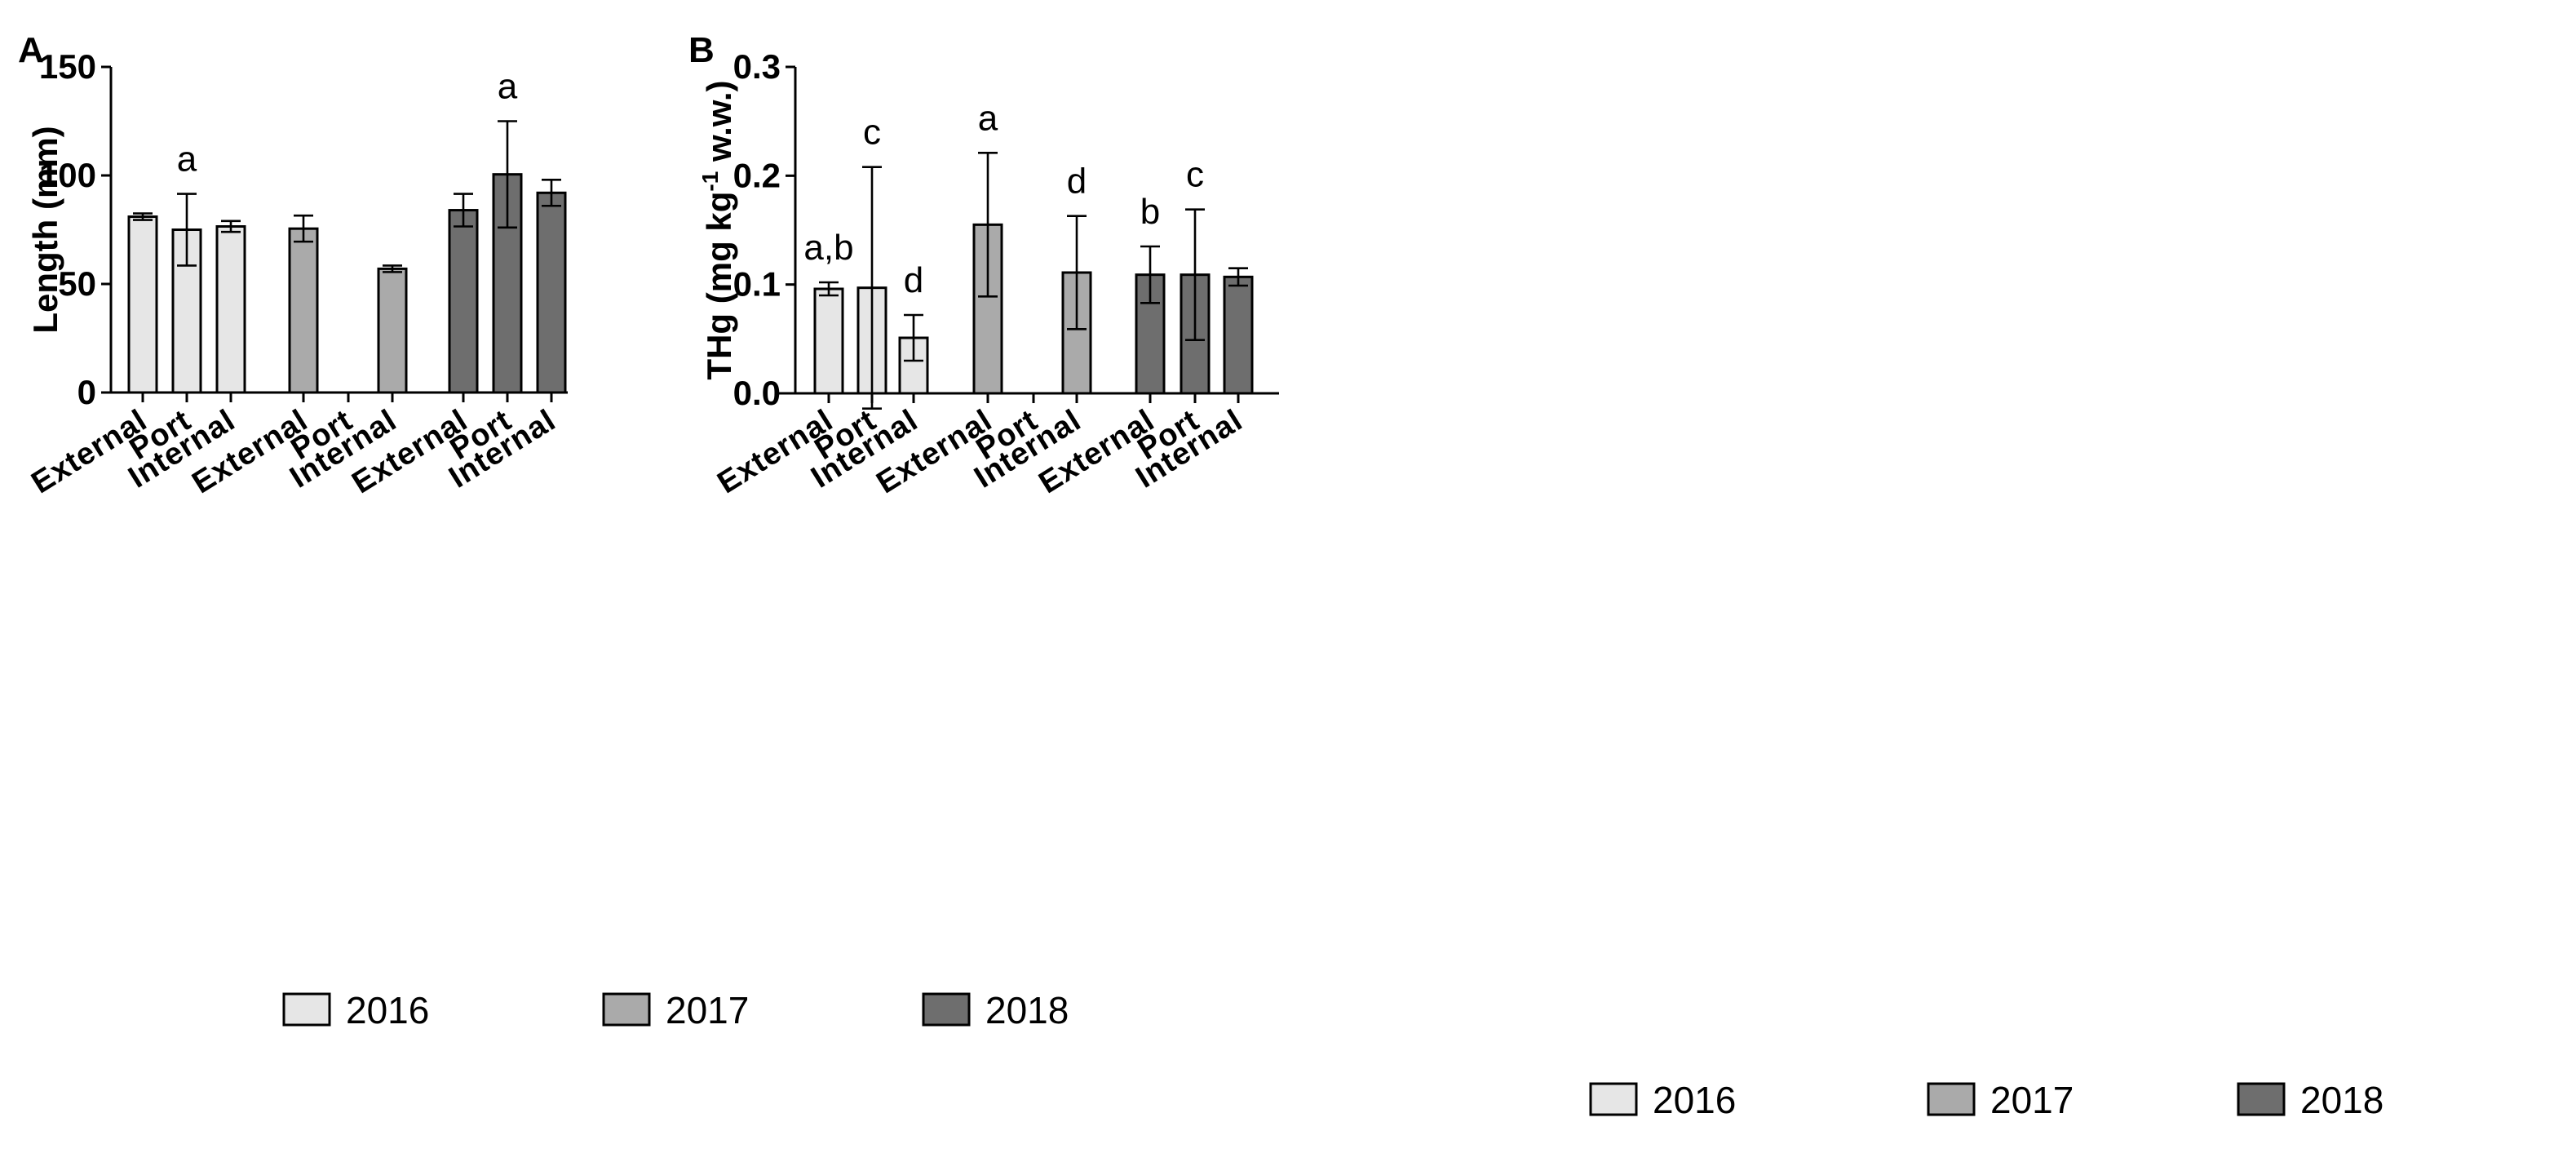  Describe the element at coordinates (45, 230) in the screenshot. I see `y-axis-label: Length (mm)` at that location.